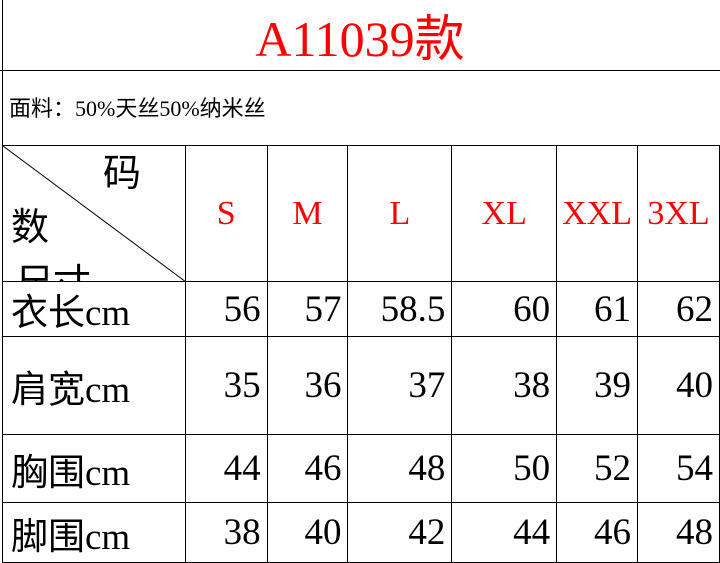  Describe the element at coordinates (226, 385) in the screenshot. I see `cell: 35` at that location.